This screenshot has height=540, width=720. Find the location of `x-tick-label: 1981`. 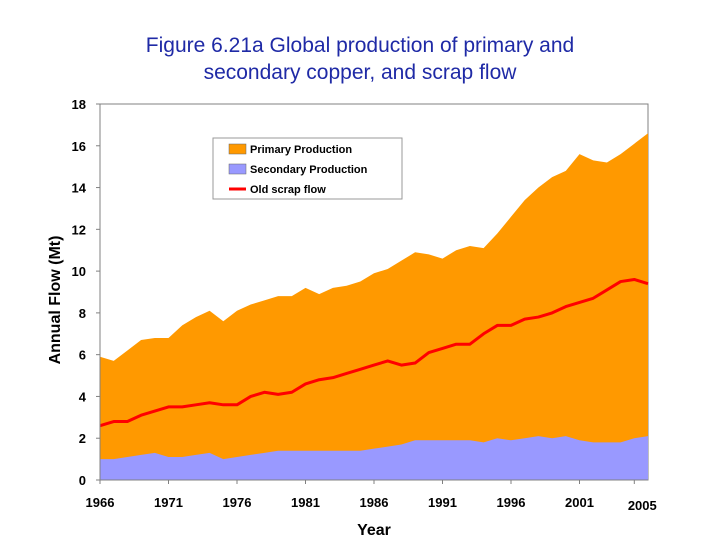

x-tick-label: 1981 is located at coordinates (305, 502).